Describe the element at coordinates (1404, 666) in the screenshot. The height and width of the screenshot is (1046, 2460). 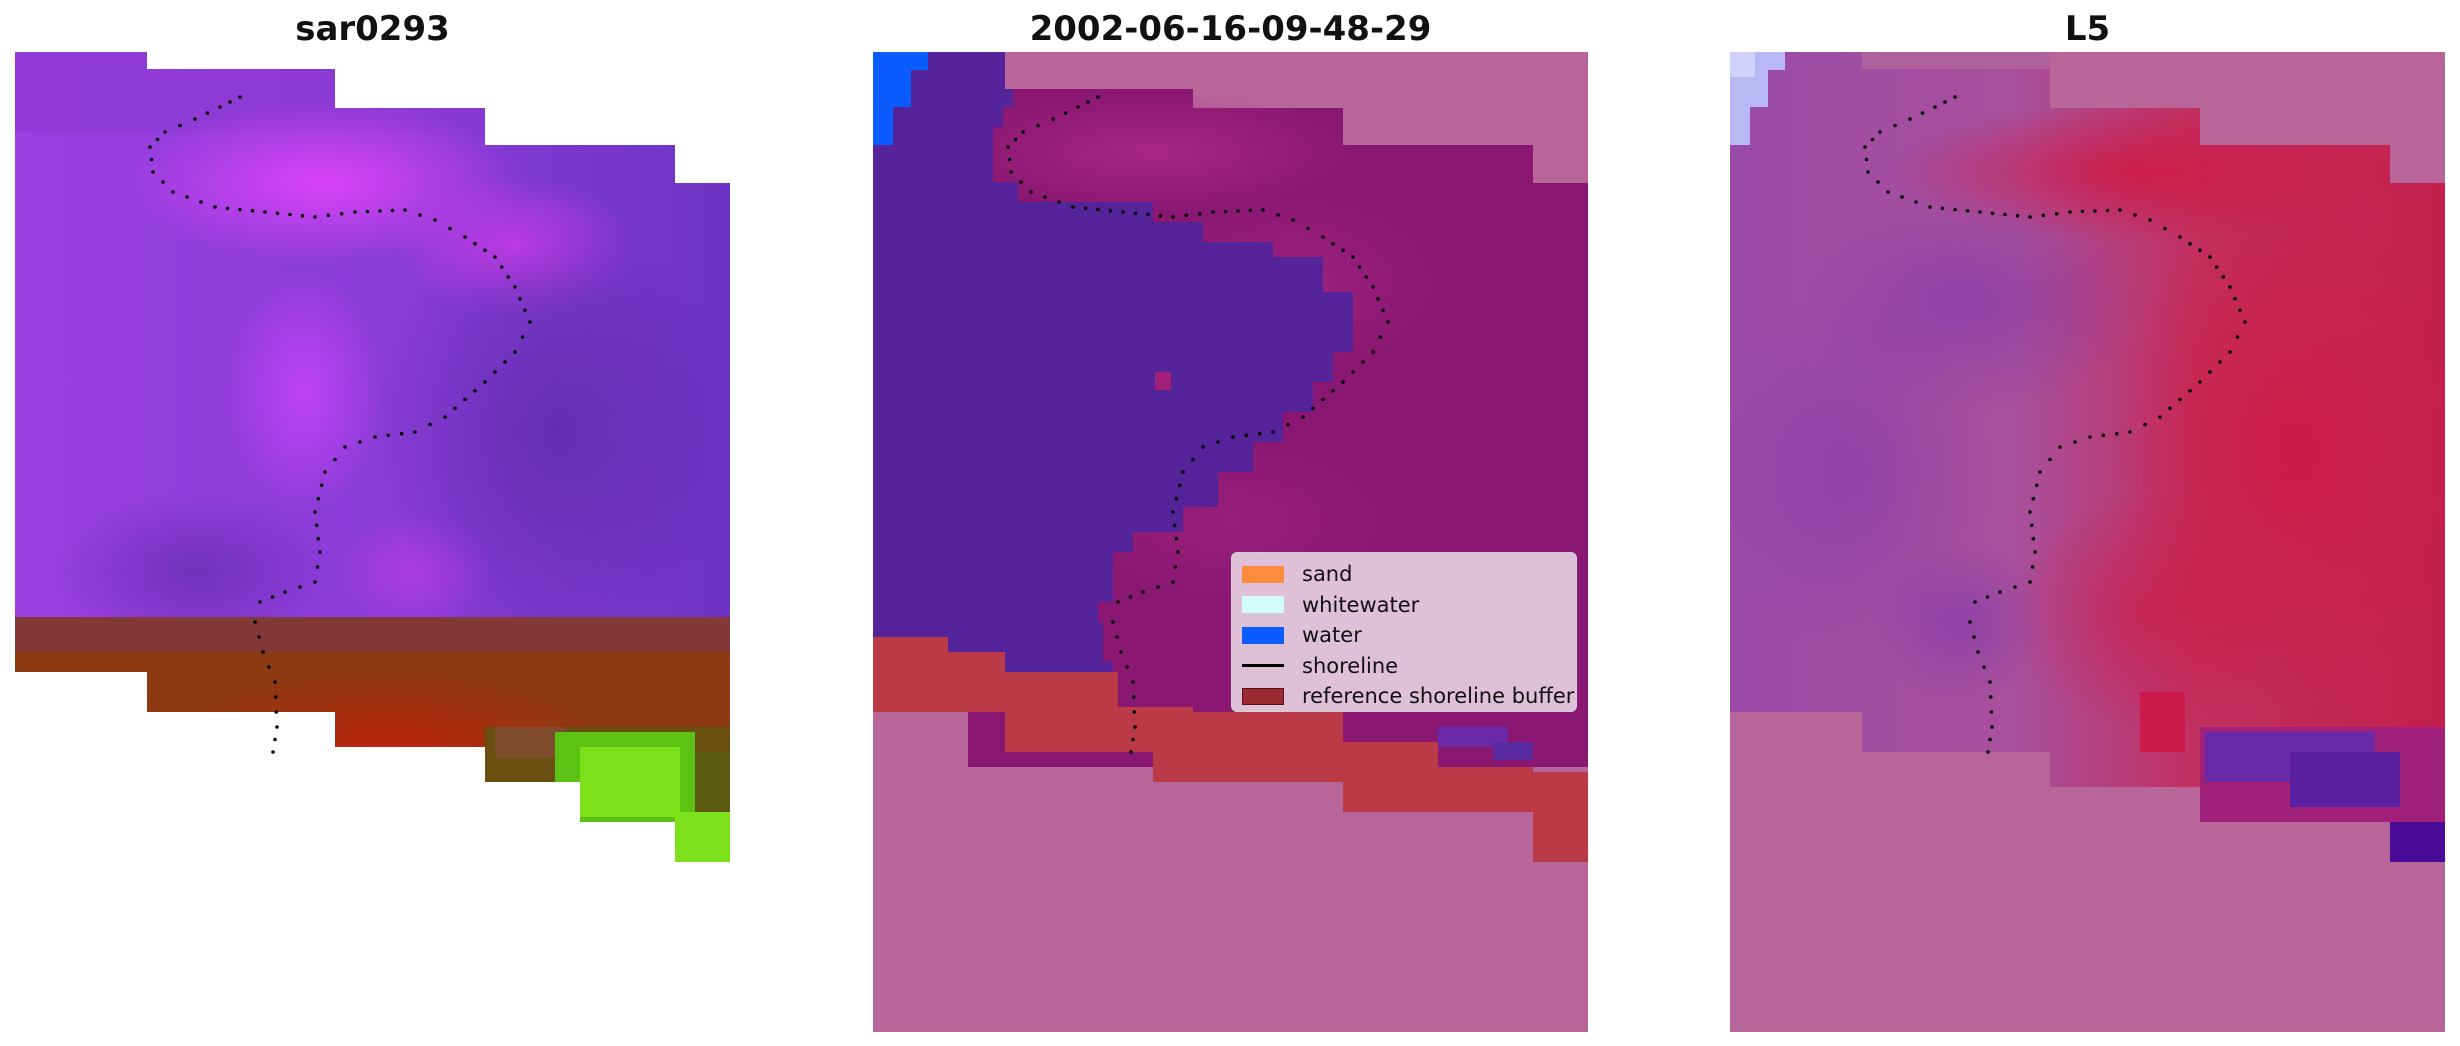
I see `legend-item-shoreline: shoreline` at that location.